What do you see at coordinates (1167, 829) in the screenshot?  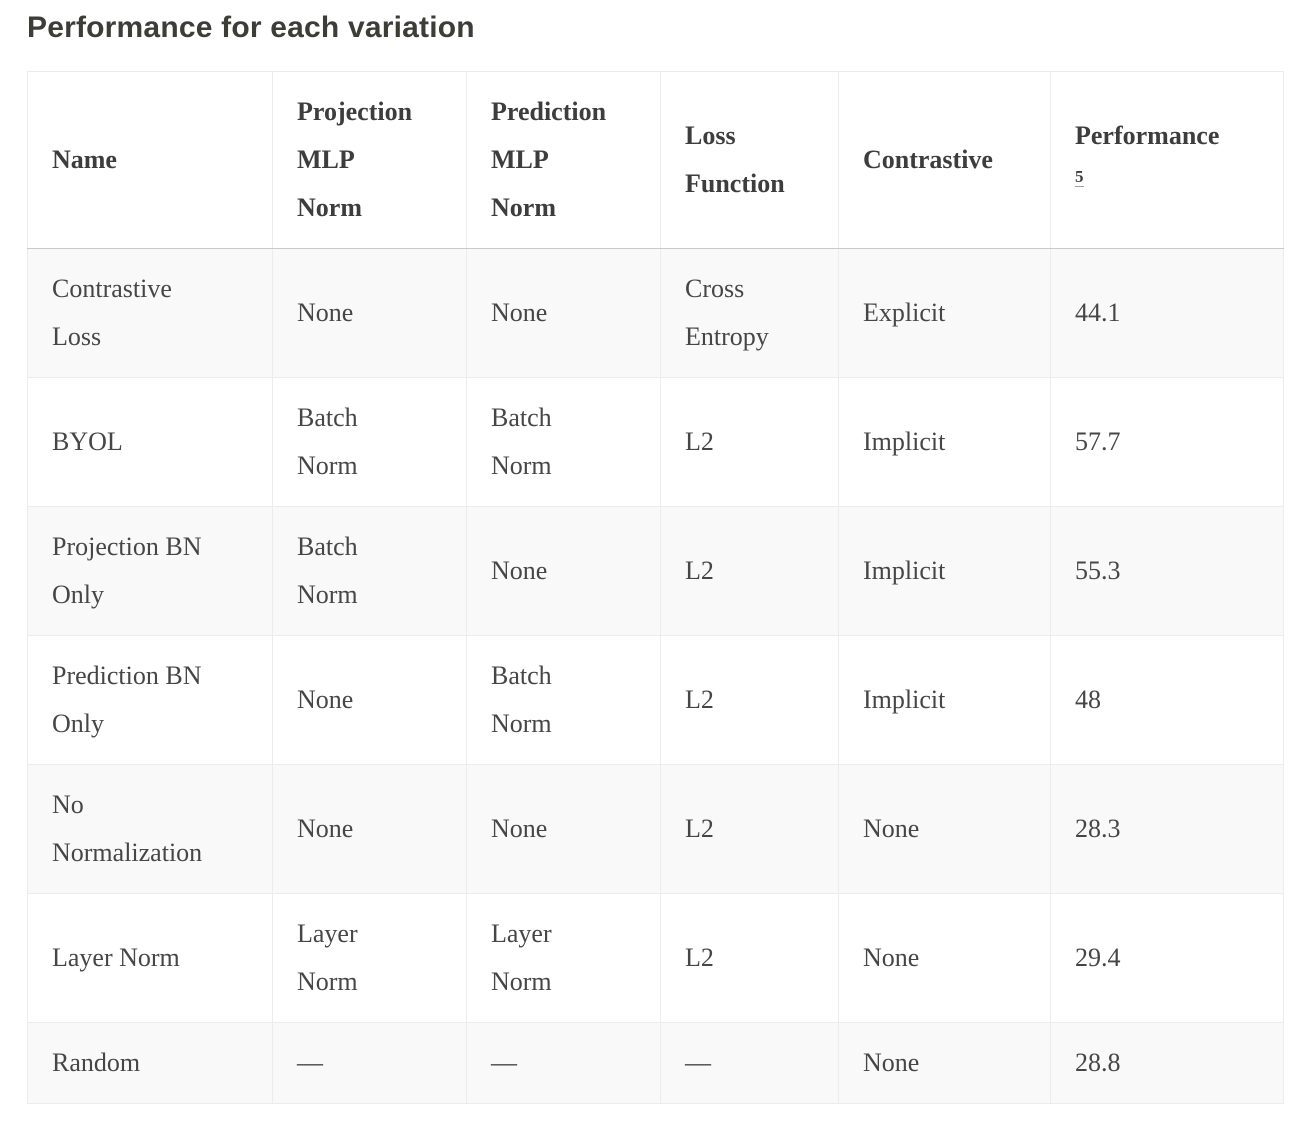 I see `cell-performance: 28.3` at bounding box center [1167, 829].